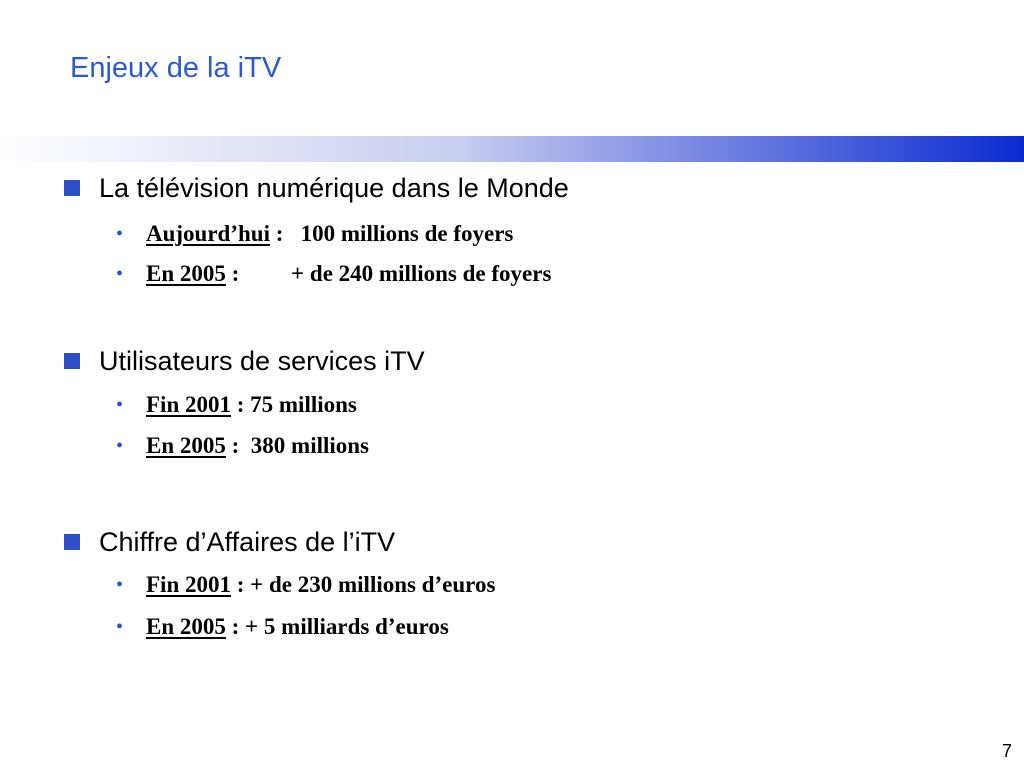 The height and width of the screenshot is (768, 1024). I want to click on section-heading: La télévision numérique dans le Monde, so click(316, 188).